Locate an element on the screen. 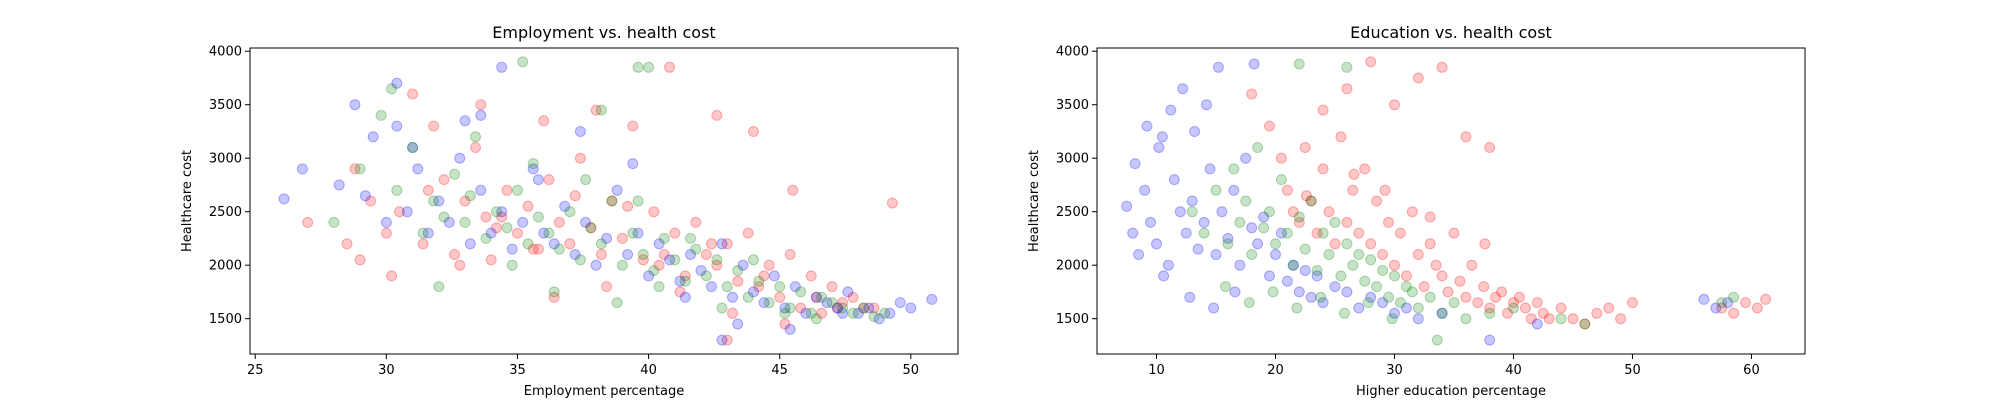 The image size is (2000, 400). y-tick-label: 4000 is located at coordinates (1072, 52).